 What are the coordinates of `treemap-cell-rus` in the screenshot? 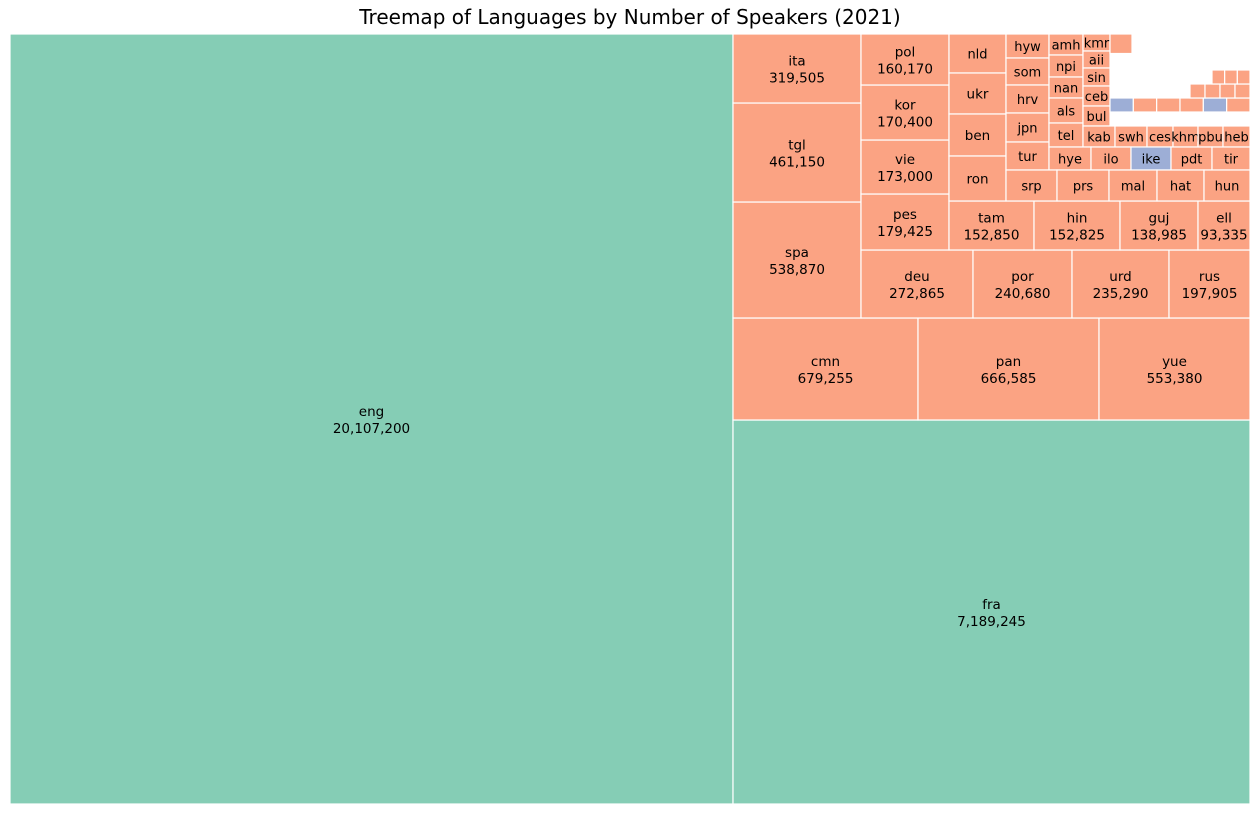 It's located at (1209, 284).